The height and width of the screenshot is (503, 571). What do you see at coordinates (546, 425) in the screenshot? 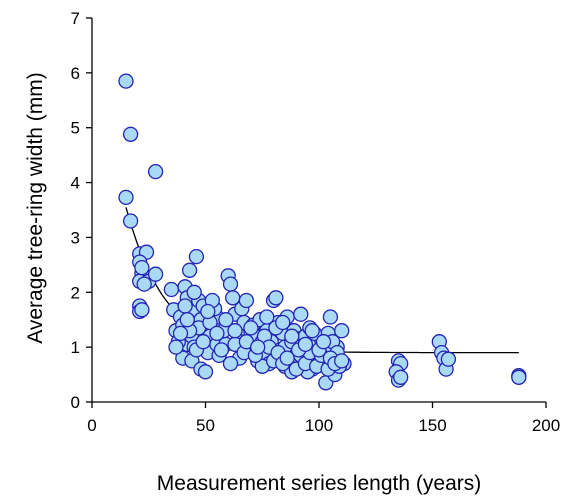
I see `x-tick-label: 200` at bounding box center [546, 425].